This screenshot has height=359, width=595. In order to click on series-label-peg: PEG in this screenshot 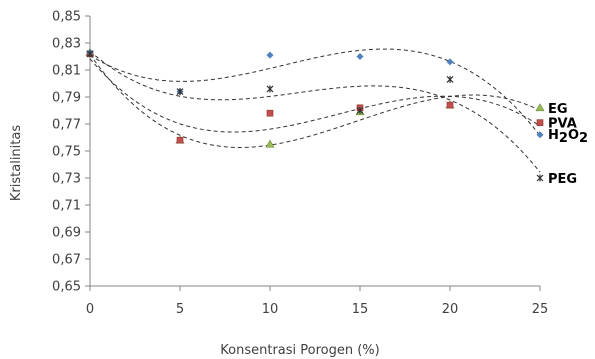, I will do `click(562, 179)`.